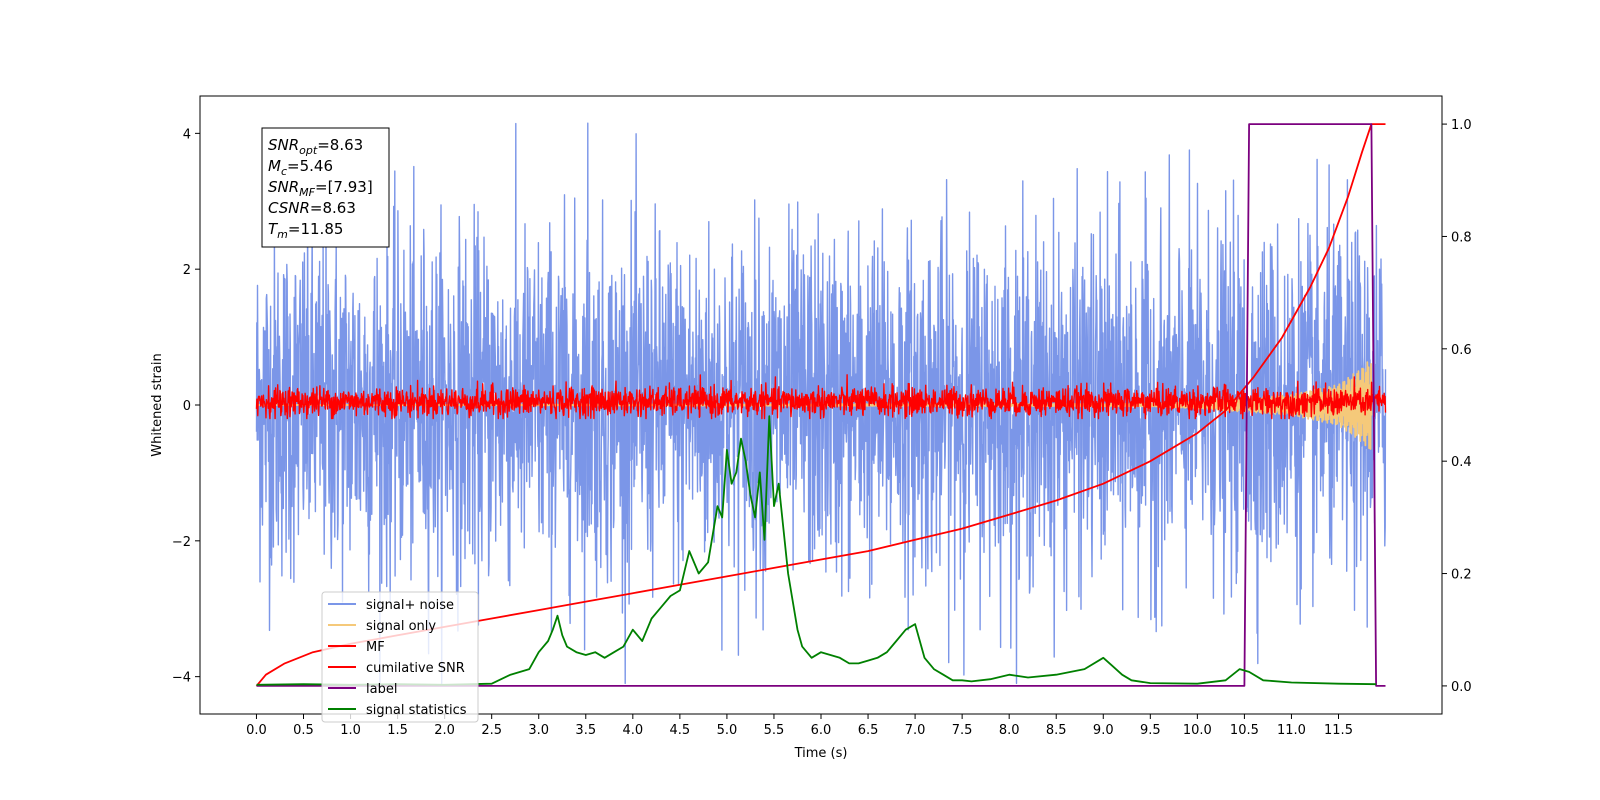 The image size is (1600, 800). I want to click on y2-tick-label: 0.2, so click(1461, 575).